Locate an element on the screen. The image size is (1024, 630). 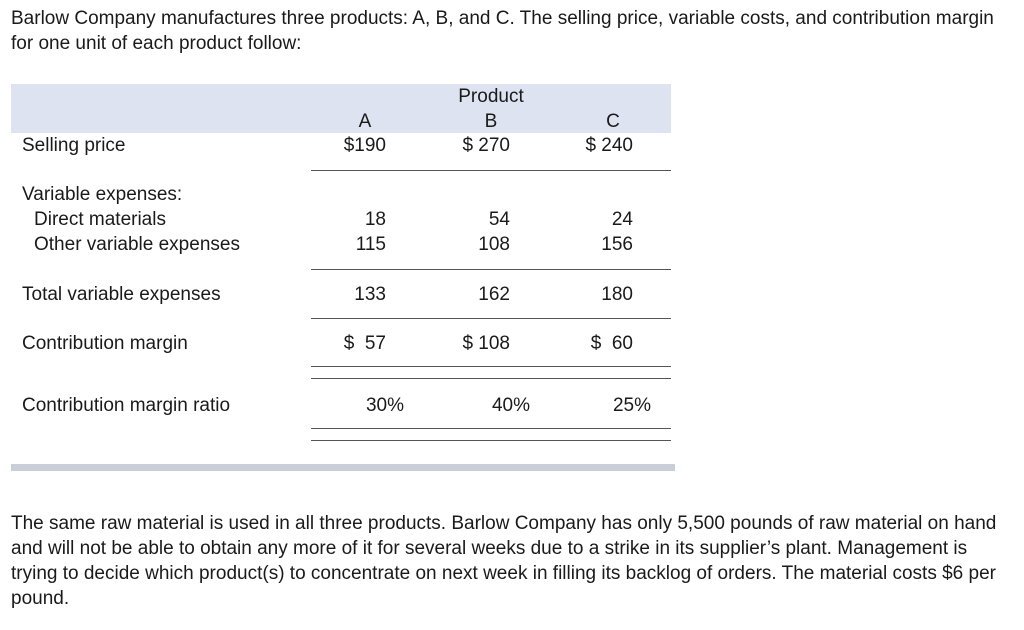
rule-under-variable-expenses is located at coordinates (491, 269).